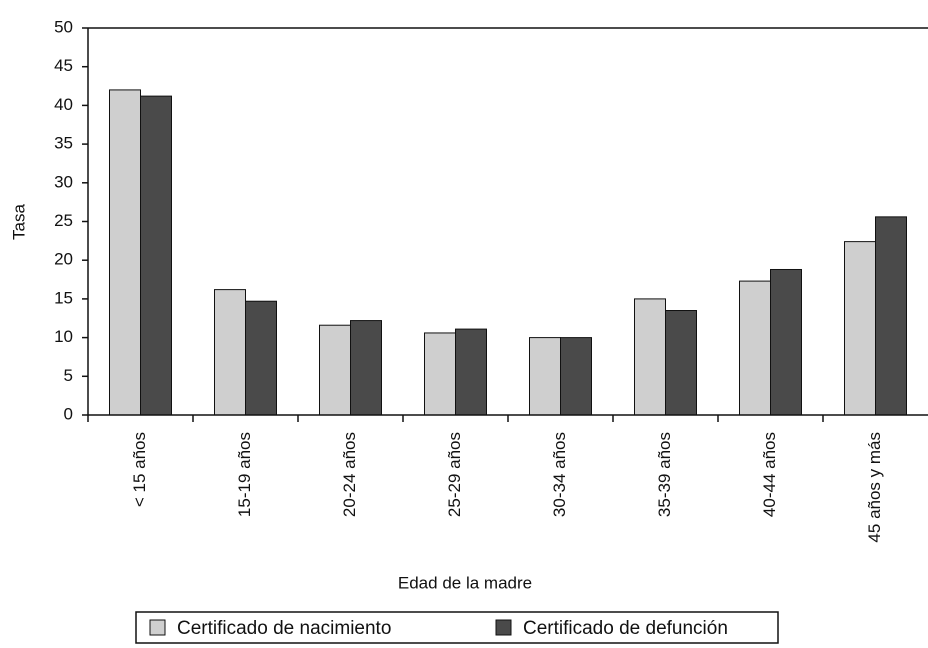  What do you see at coordinates (63, 259) in the screenshot?
I see `y-tick-label: 20` at bounding box center [63, 259].